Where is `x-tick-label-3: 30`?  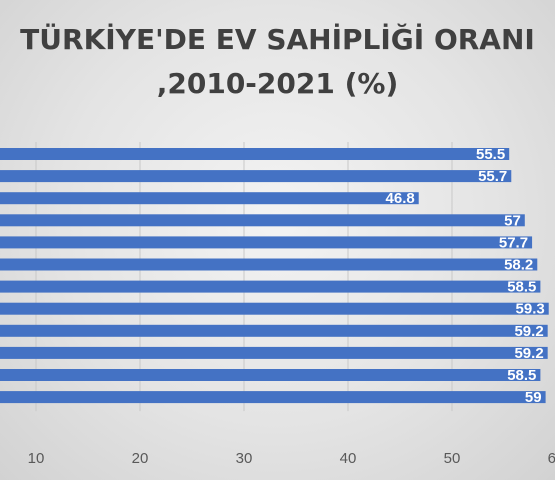
x-tick-label-3: 30 is located at coordinates (244, 458).